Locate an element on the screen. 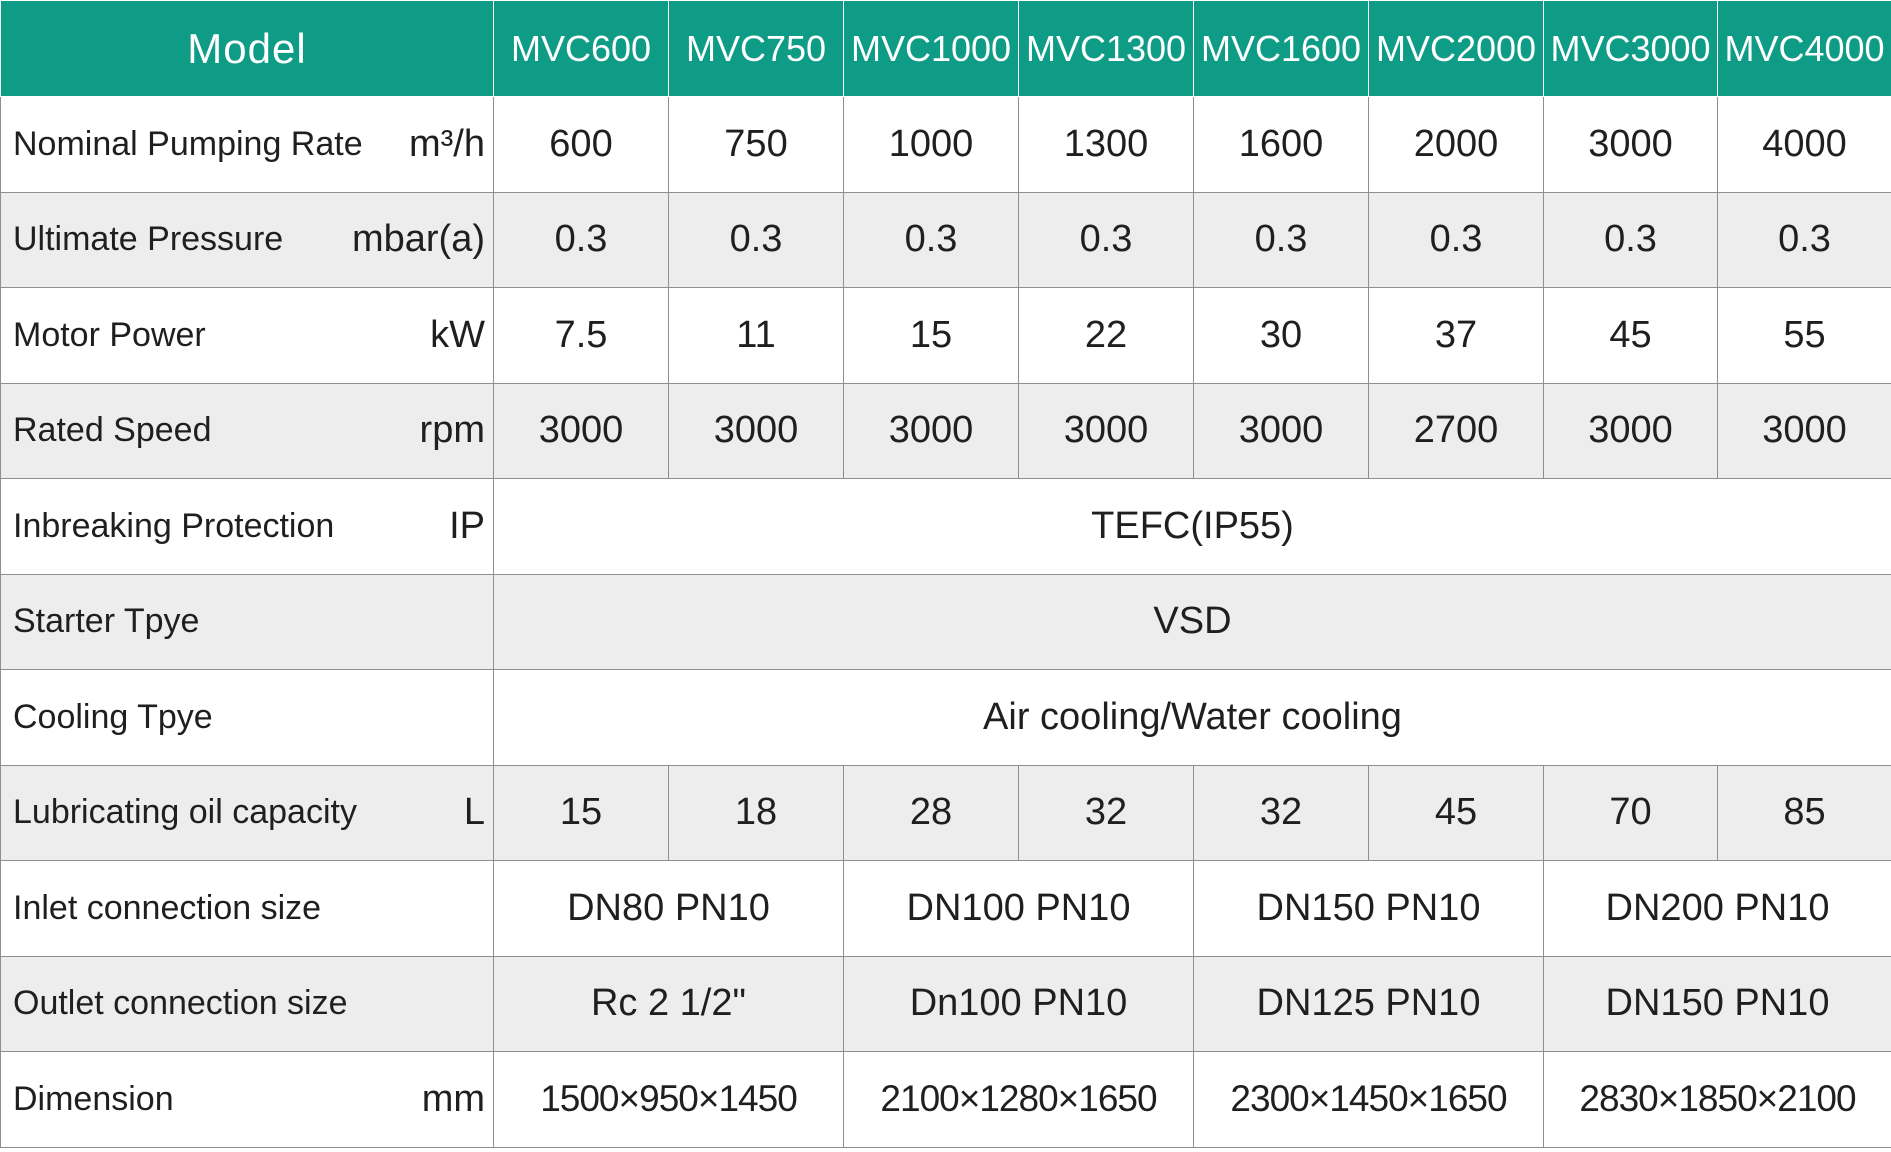 The height and width of the screenshot is (1152, 1891). param-label-cell: Cooling Tpye is located at coordinates (247, 717).